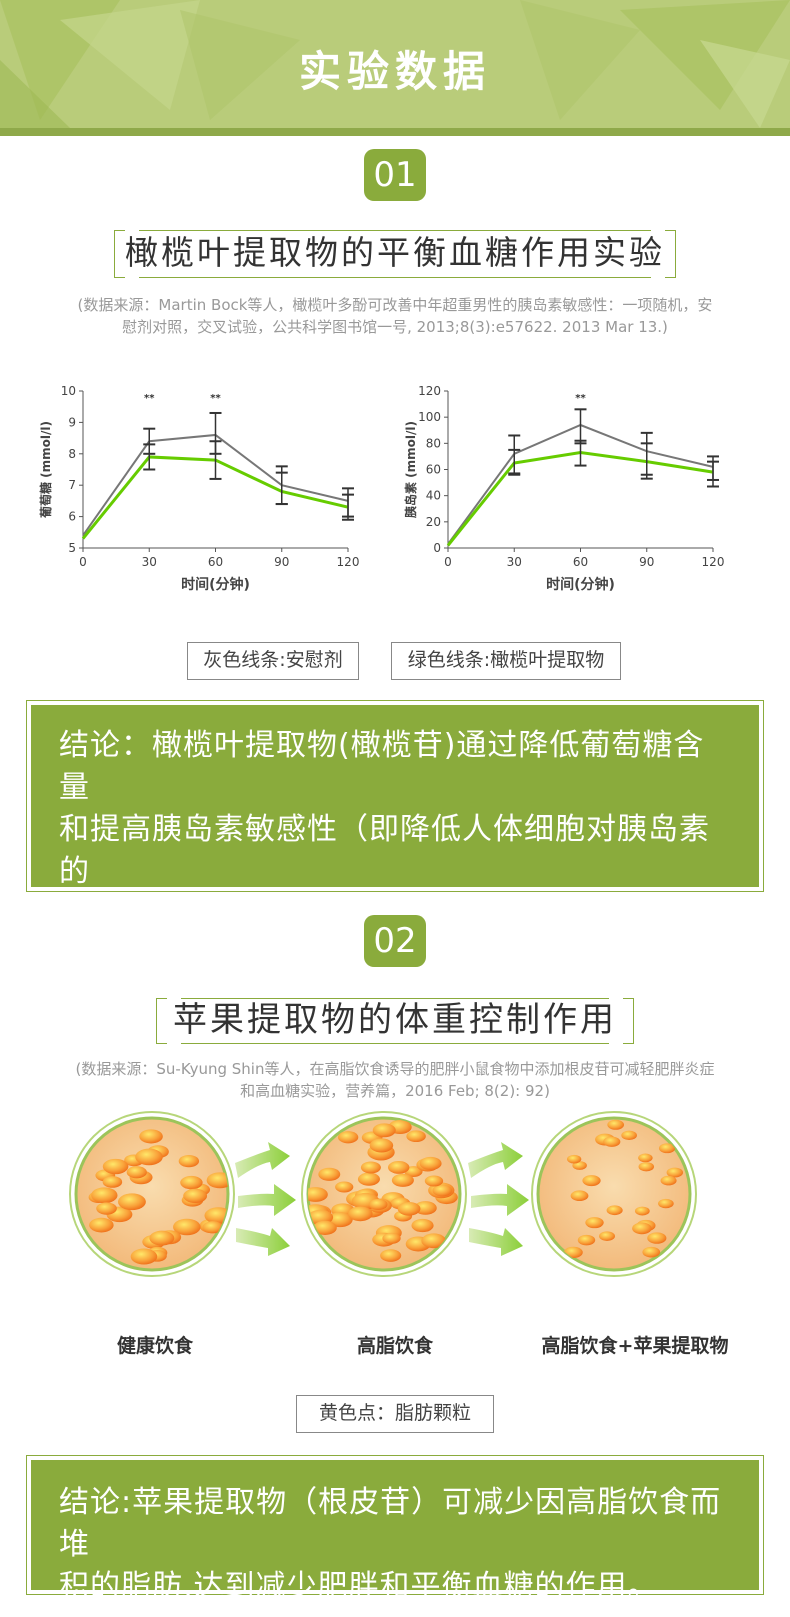 Image resolution: width=790 pixels, height=1617 pixels. I want to click on y-tick-label: 100, so click(429, 417).